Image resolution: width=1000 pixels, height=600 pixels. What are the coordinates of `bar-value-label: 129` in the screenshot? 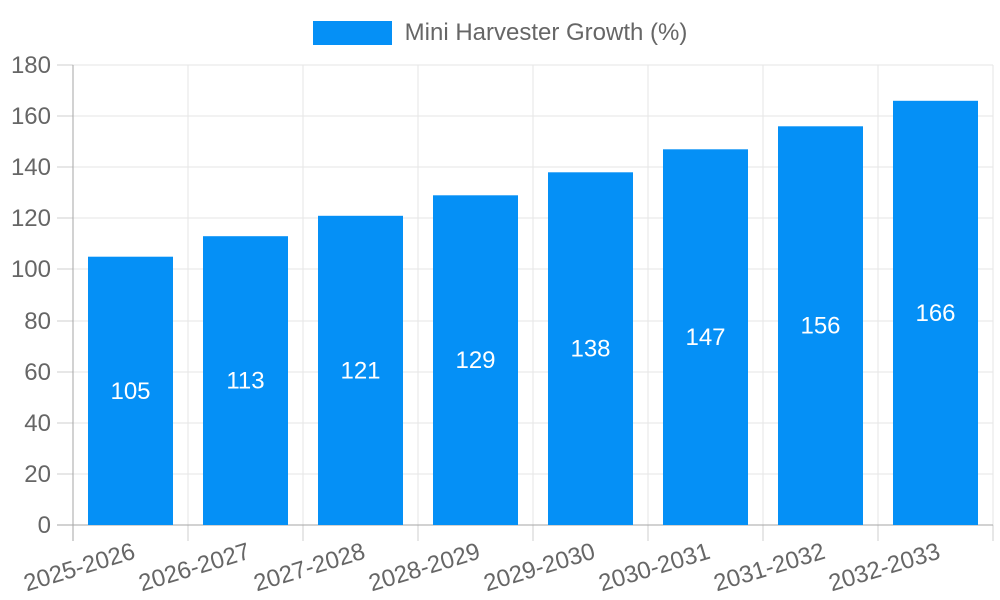 It's located at (475, 360).